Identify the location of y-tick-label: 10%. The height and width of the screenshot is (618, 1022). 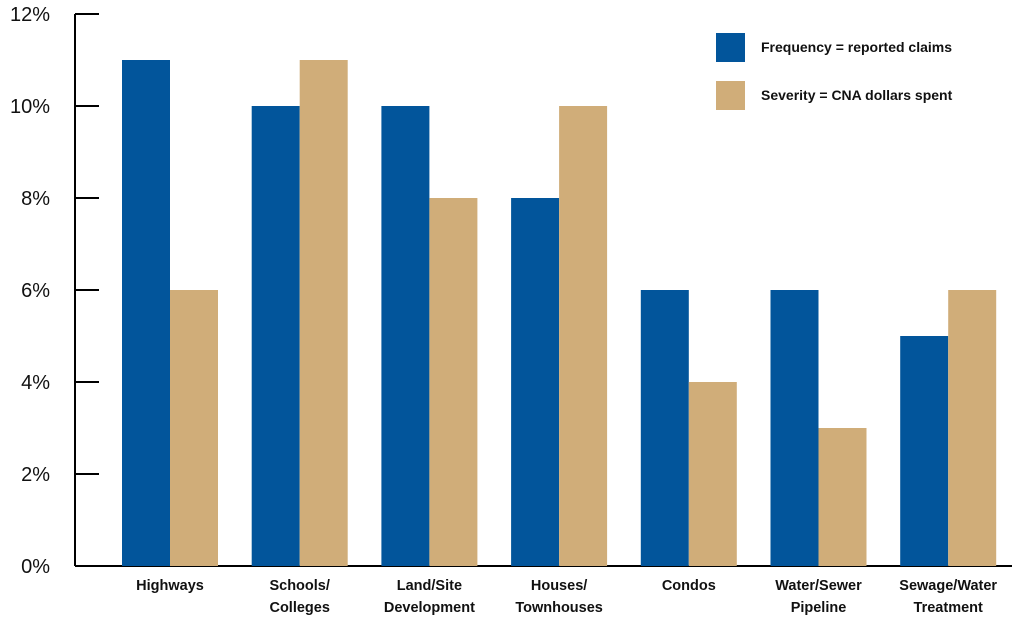
(30, 107).